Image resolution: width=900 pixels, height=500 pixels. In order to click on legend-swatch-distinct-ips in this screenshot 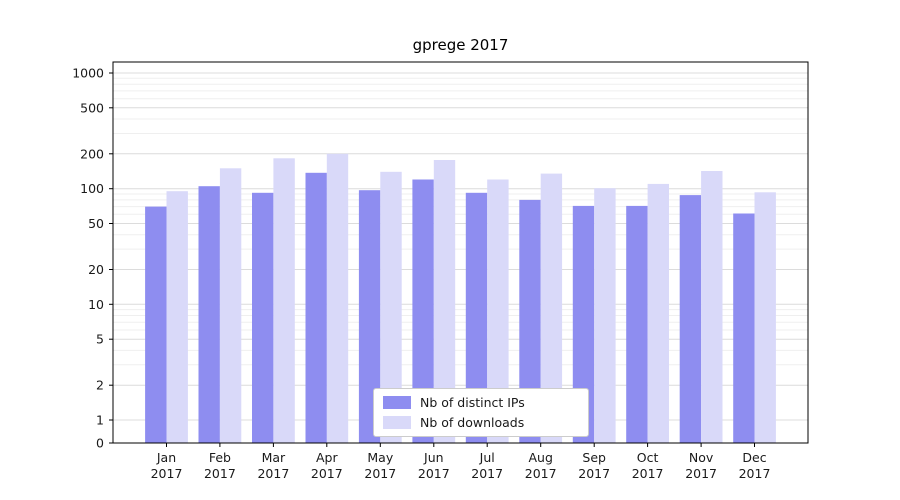, I will do `click(397, 402)`.